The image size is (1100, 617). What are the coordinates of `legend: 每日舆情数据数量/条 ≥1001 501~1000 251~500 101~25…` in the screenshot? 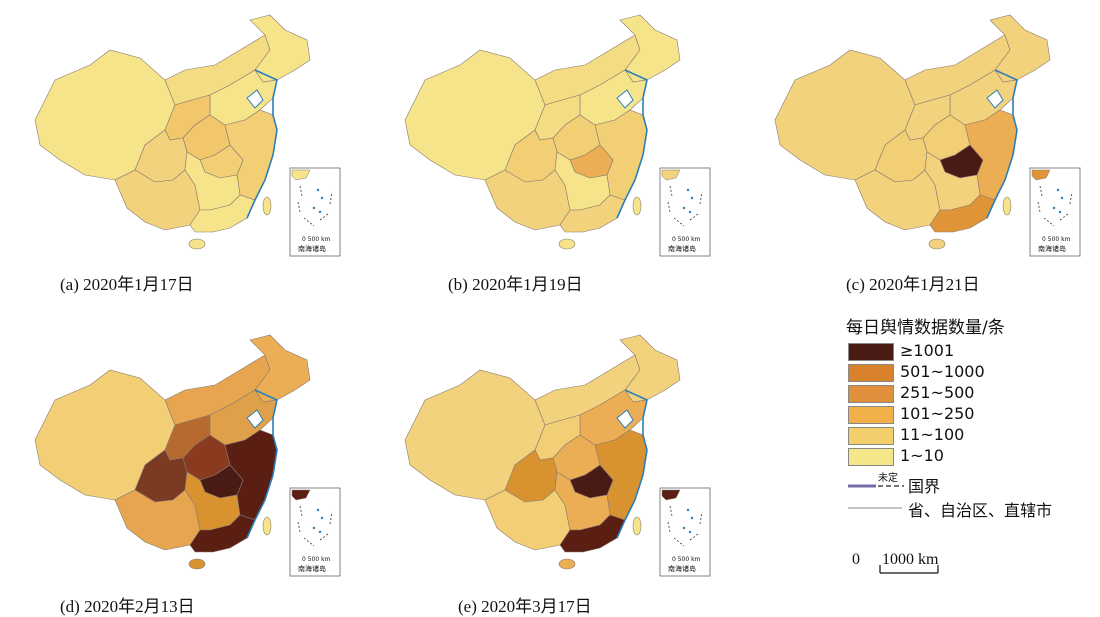 It's located at (971, 448).